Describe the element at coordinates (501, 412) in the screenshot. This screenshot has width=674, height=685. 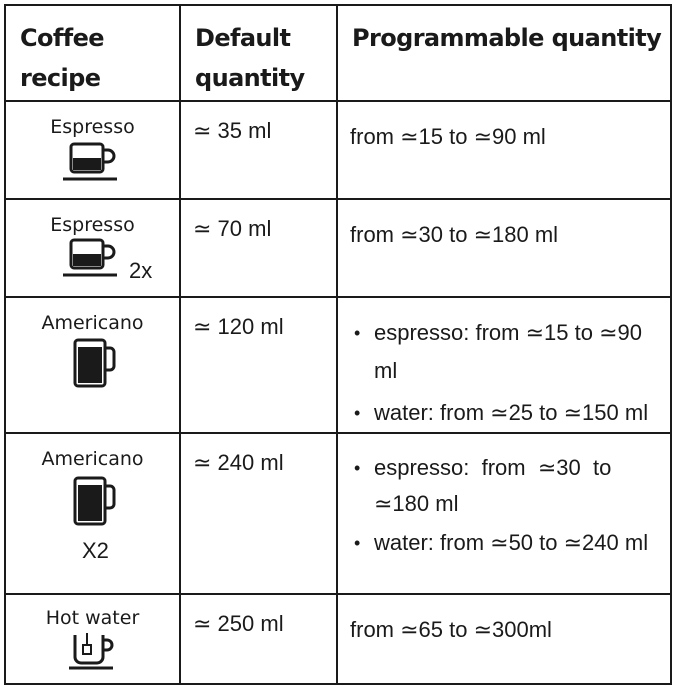
I see `list-item: • water: from ≃25 to ≃150 ml` at that location.